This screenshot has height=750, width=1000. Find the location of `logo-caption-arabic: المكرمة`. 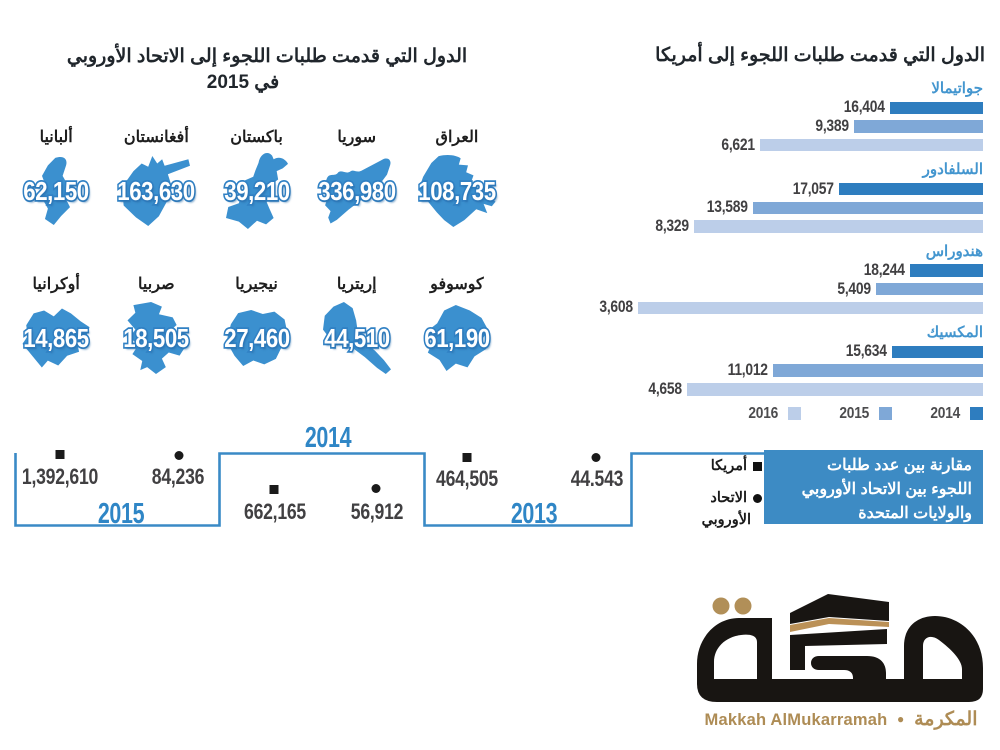

logo-caption-arabic: المكرمة is located at coordinates (946, 719).